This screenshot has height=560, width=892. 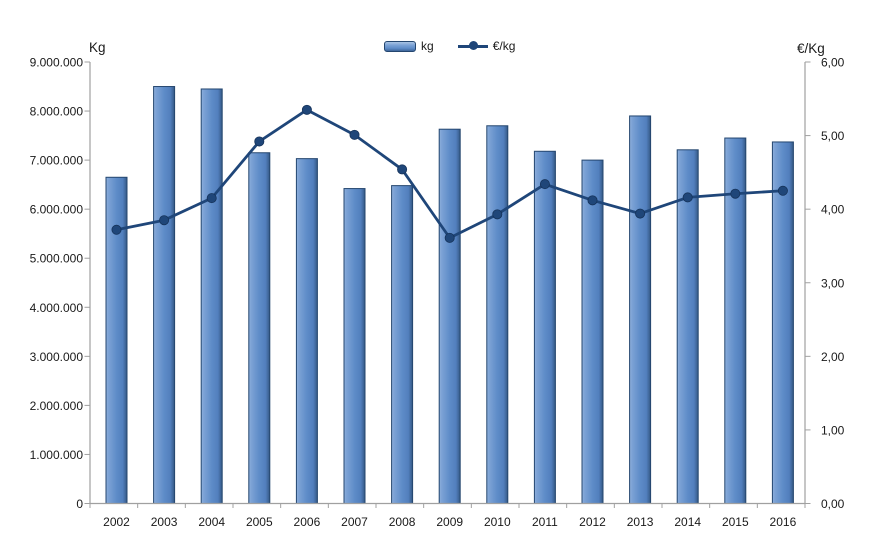 I want to click on left-axis-tick-label: 0, so click(x=79, y=504).